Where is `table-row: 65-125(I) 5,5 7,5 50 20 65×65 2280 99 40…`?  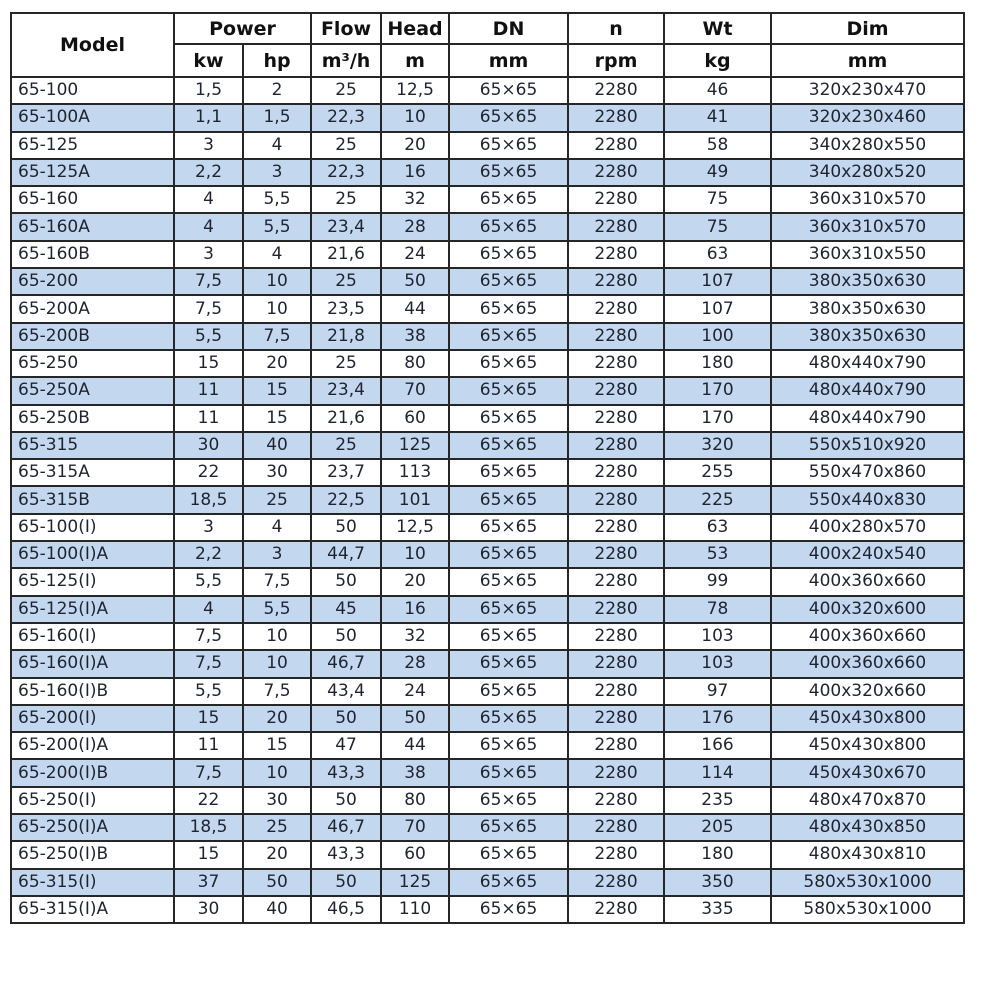
table-row: 65-125(I) 5,5 7,5 50 20 65×65 2280 99 40… is located at coordinates (488, 582).